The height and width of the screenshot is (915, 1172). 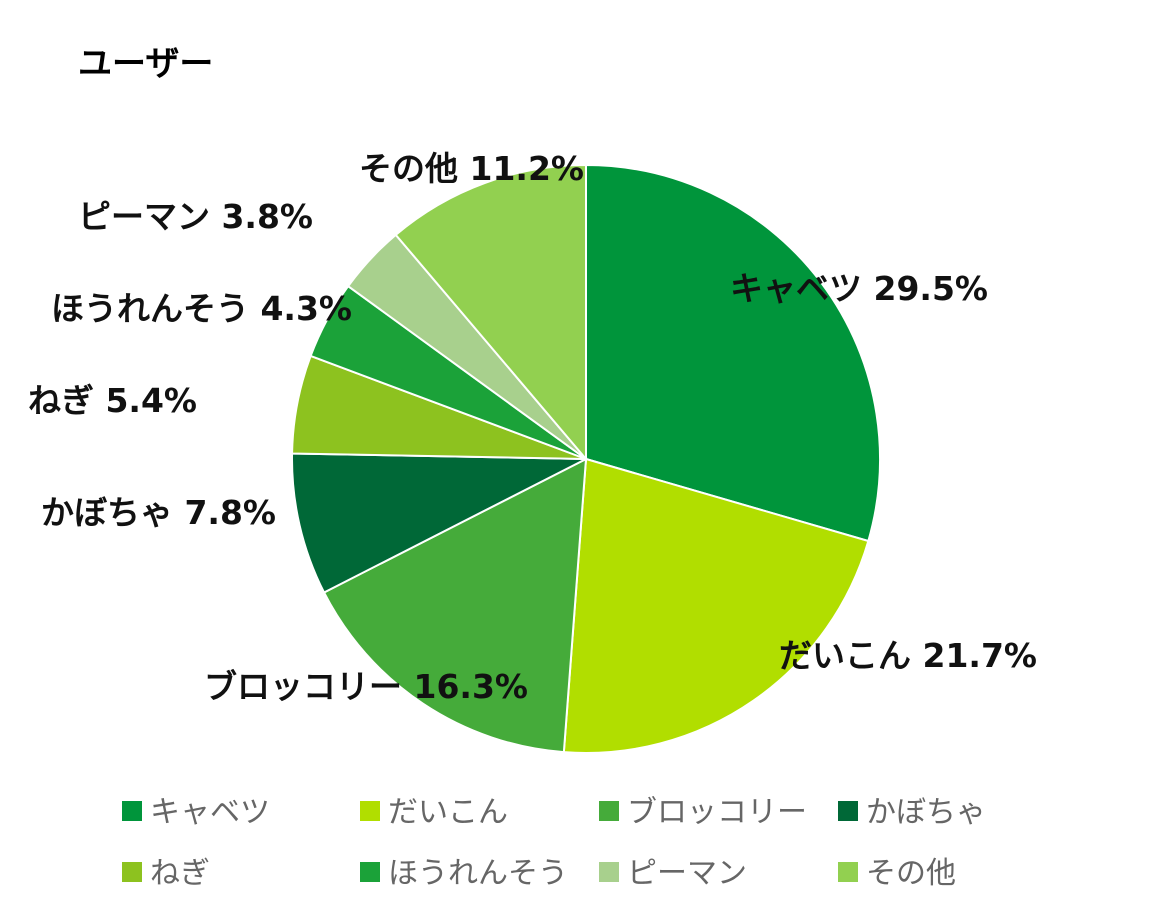 I want to click on slice-data-label: だいこん 21.7%, so click(x=908, y=655).